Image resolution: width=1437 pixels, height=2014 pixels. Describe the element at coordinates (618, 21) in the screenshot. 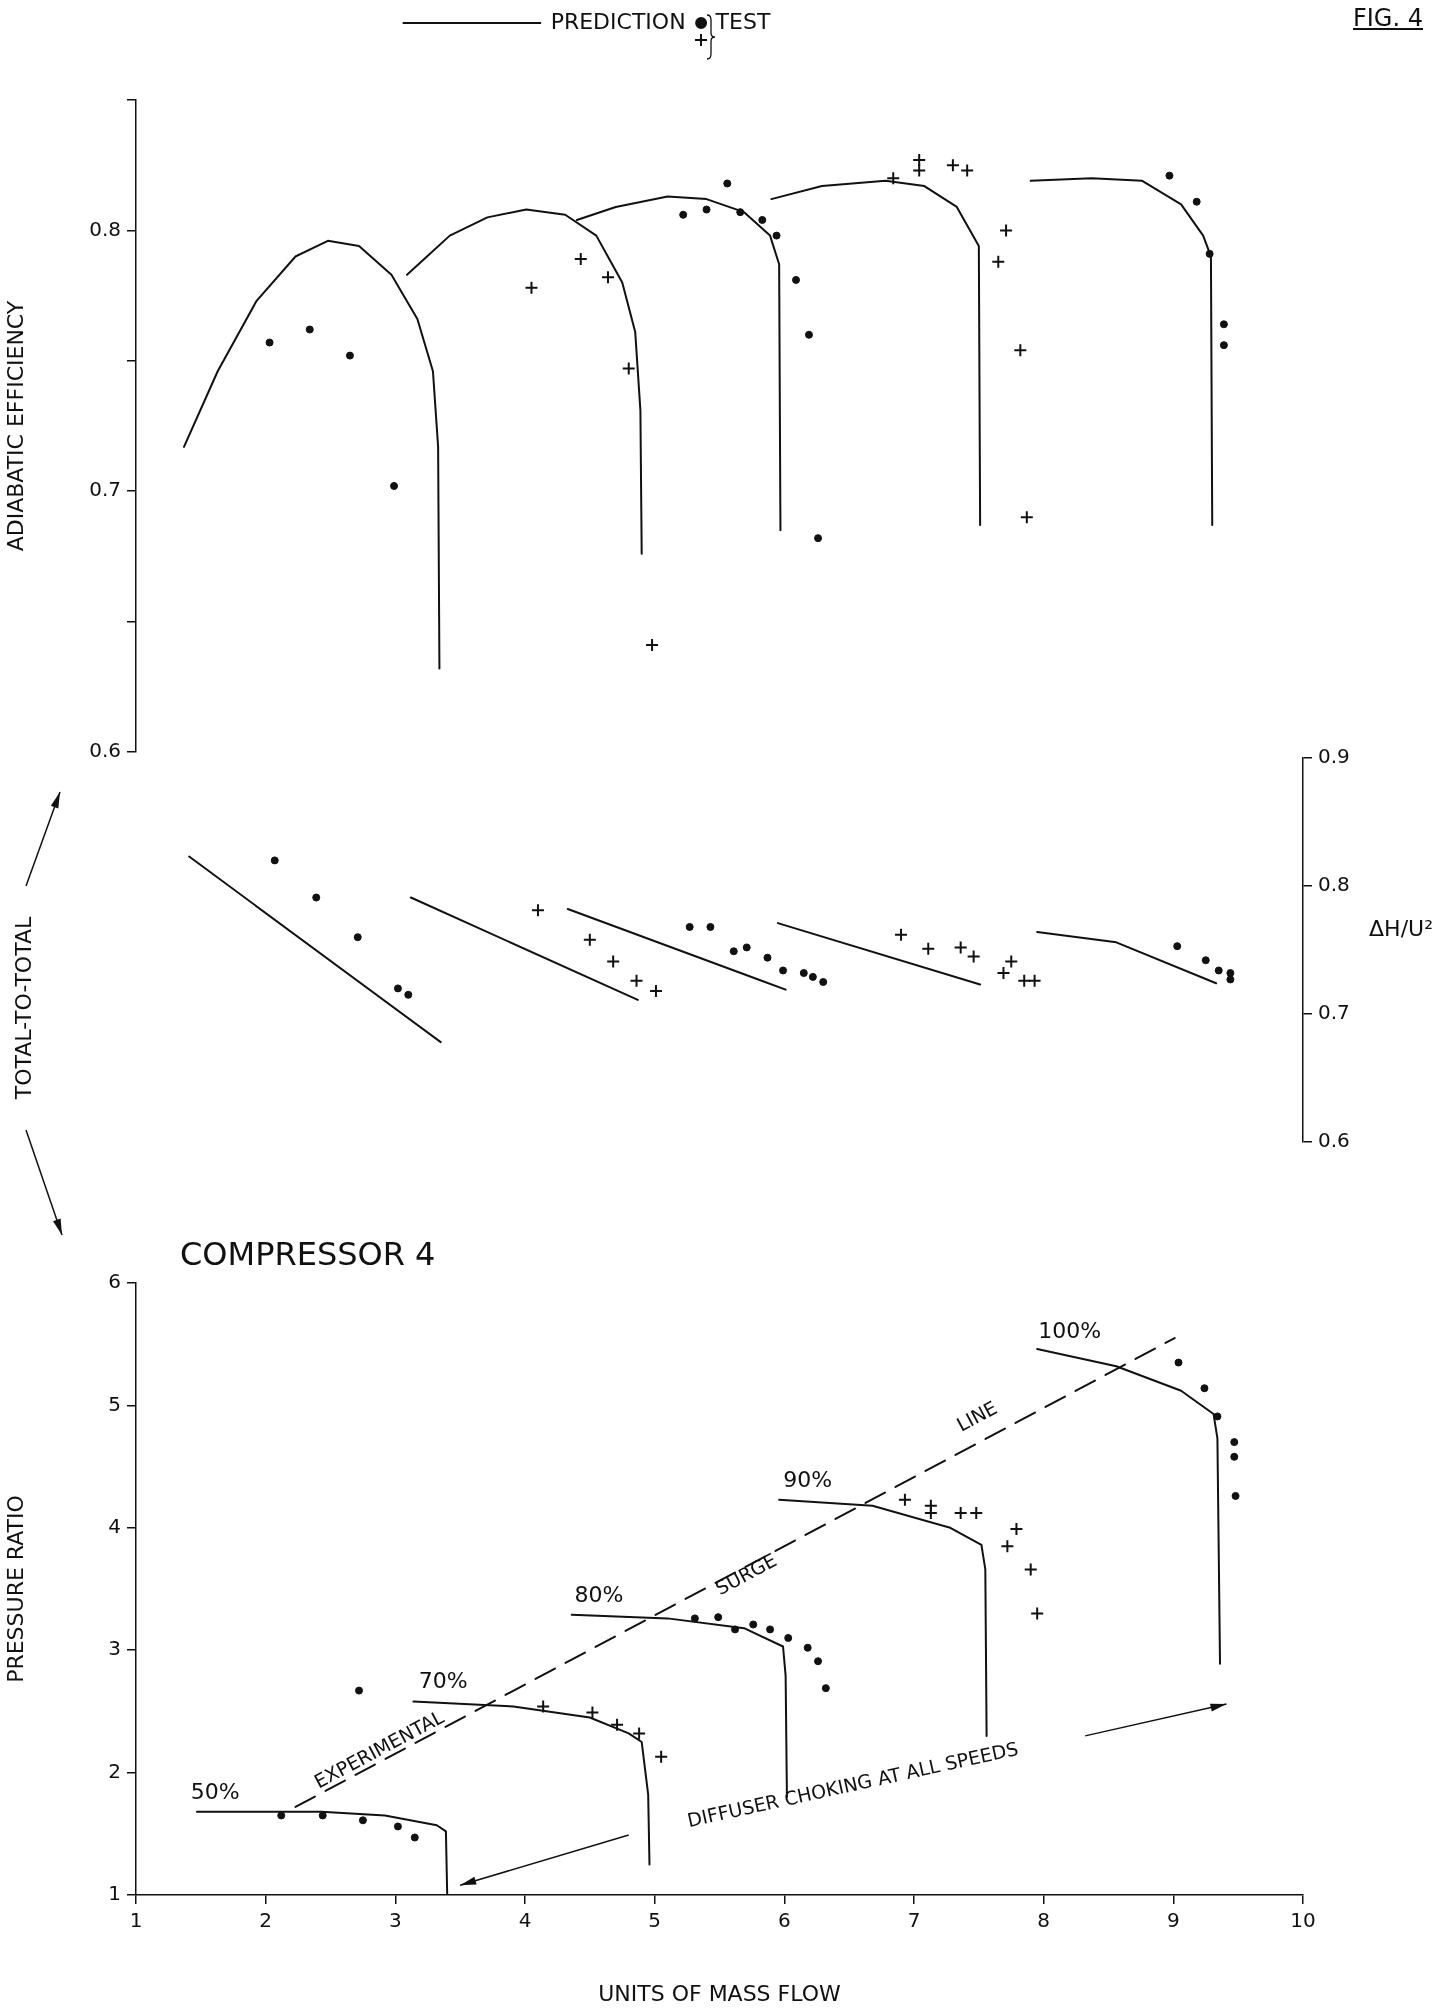

I see `legend-label: PREDICTION` at that location.